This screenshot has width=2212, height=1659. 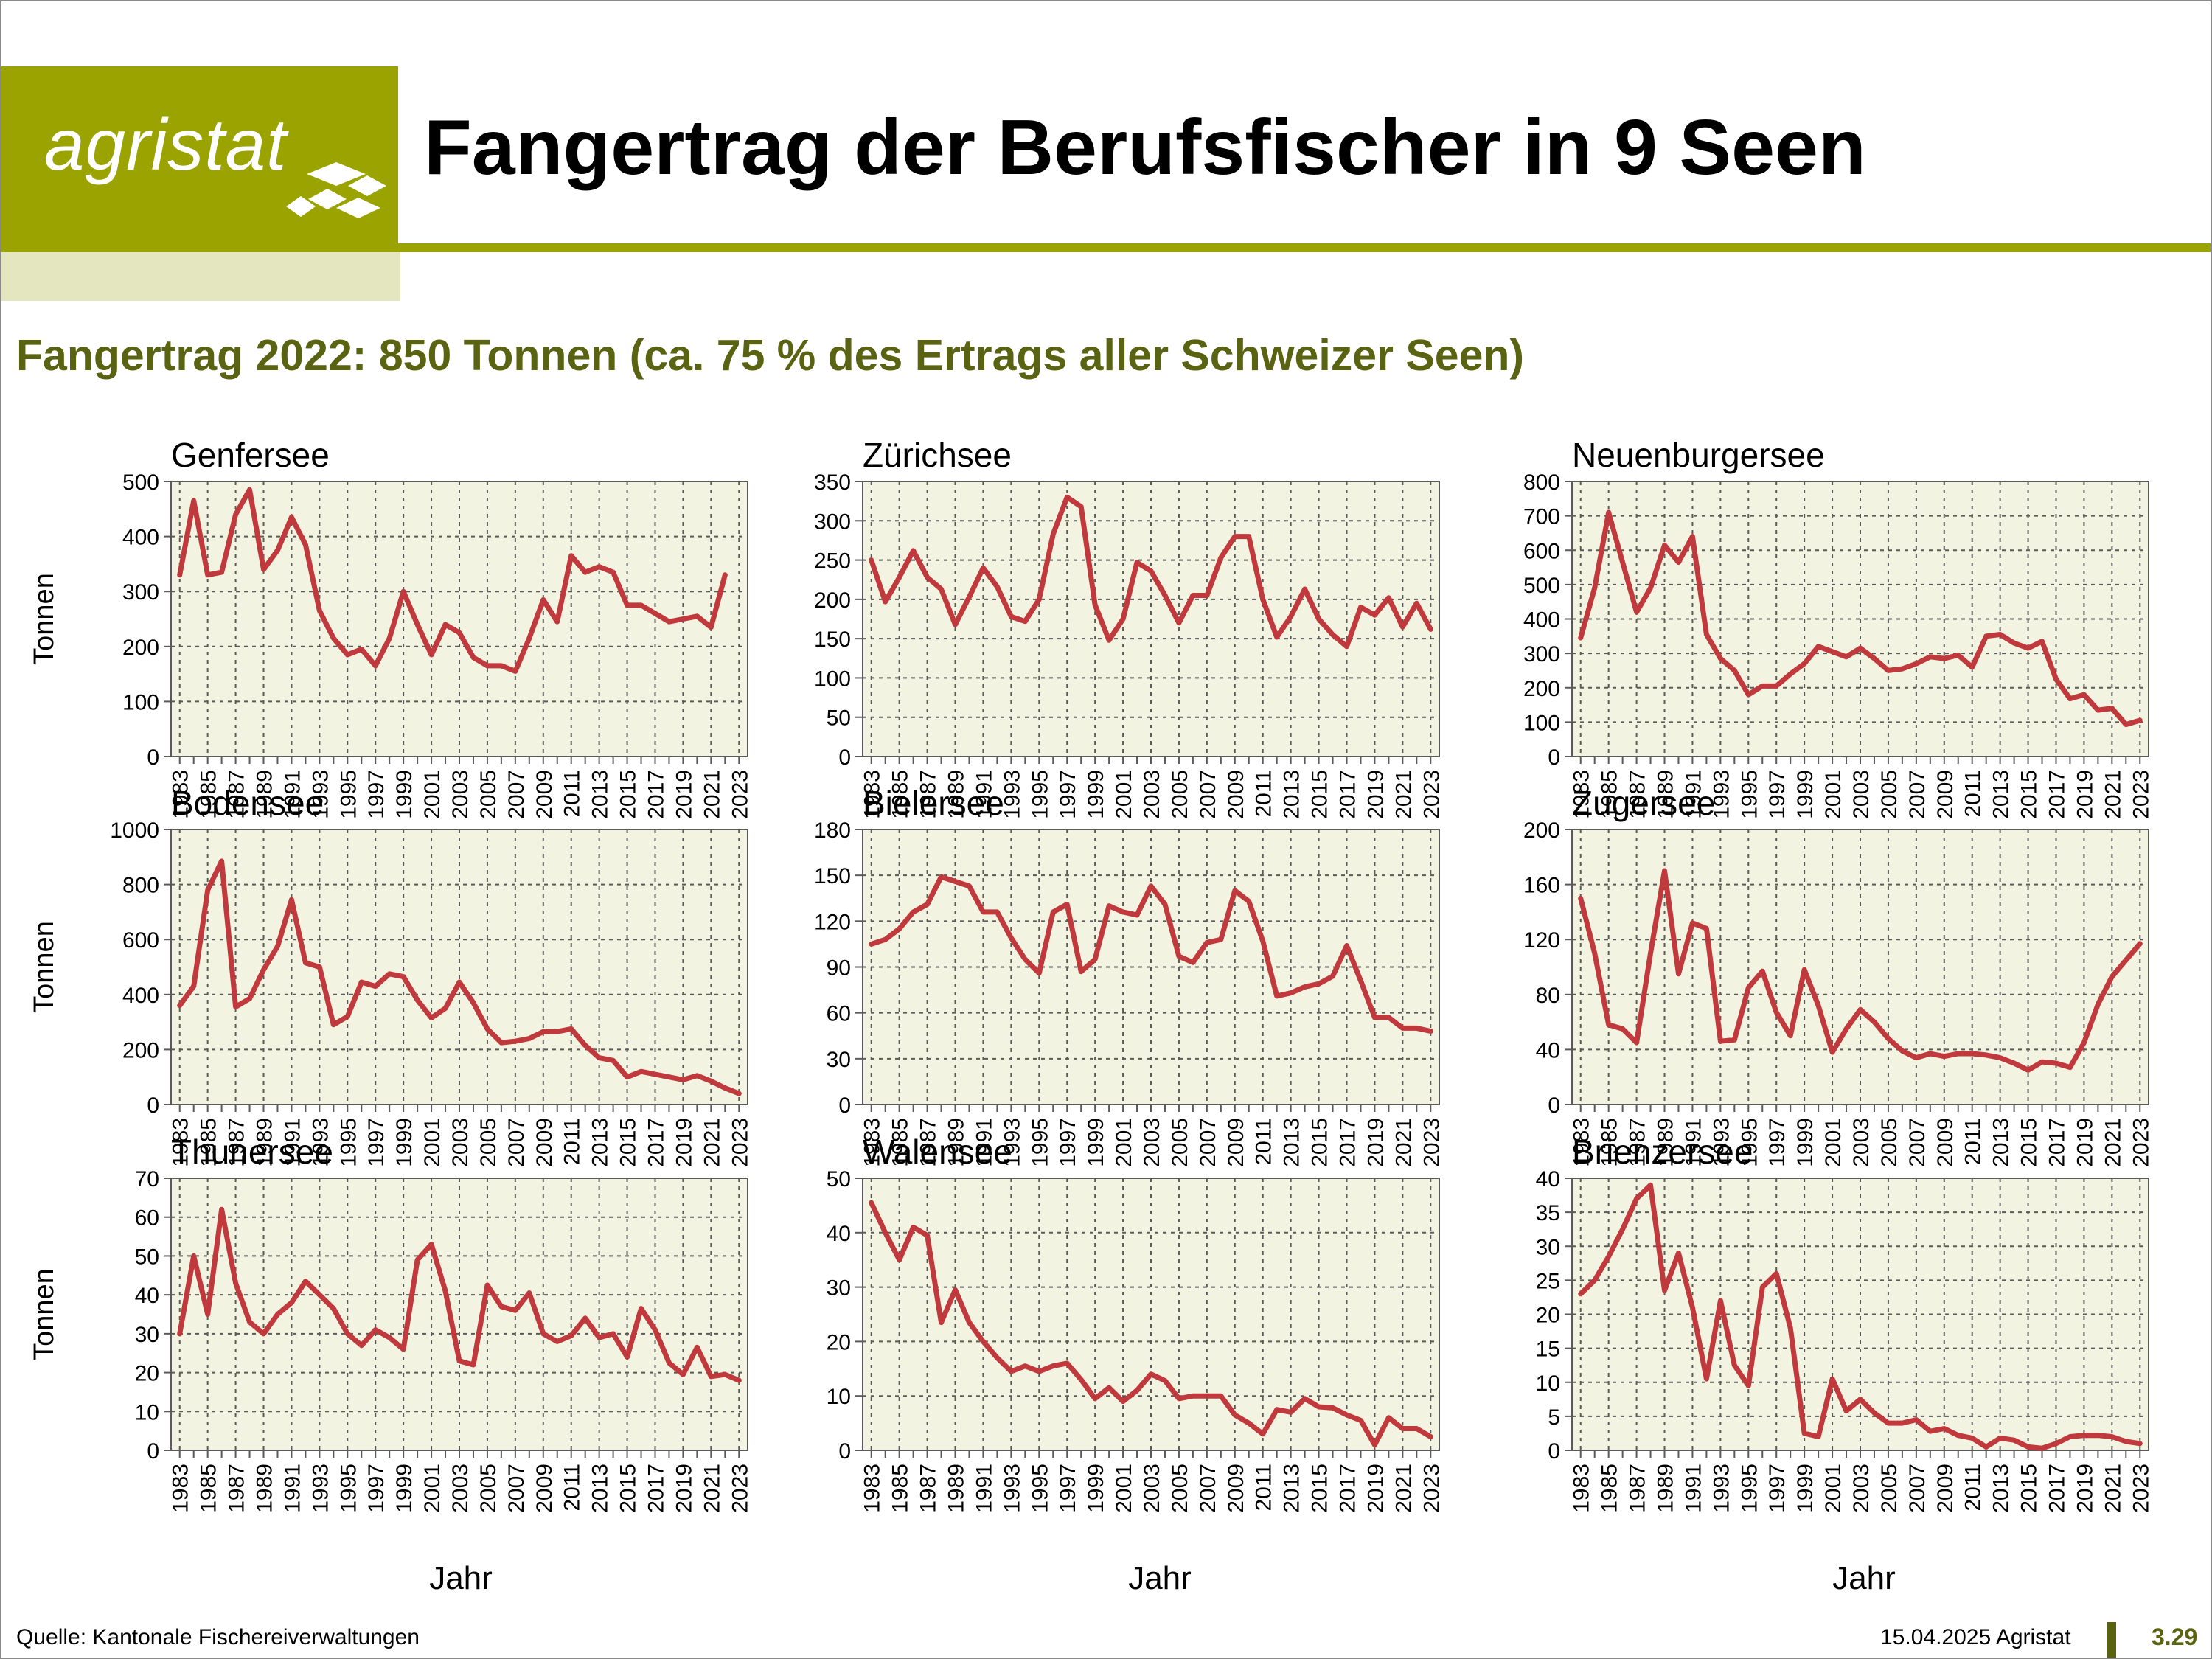 I want to click on plot-frame, so click(x=1860, y=619).